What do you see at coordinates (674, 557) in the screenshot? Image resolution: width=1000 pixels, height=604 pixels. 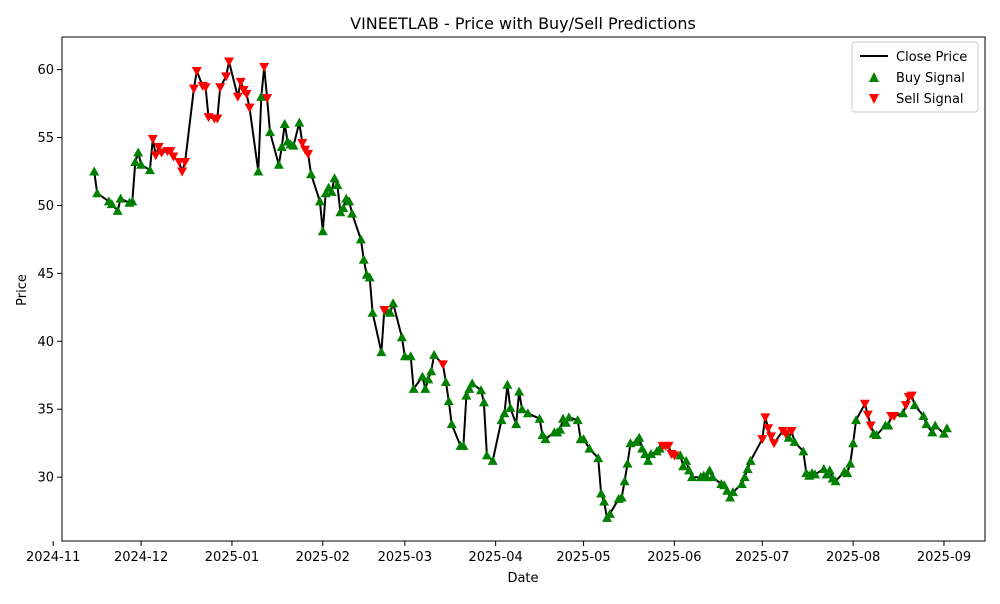 I see `x-tick-label: 2025-06` at bounding box center [674, 557].